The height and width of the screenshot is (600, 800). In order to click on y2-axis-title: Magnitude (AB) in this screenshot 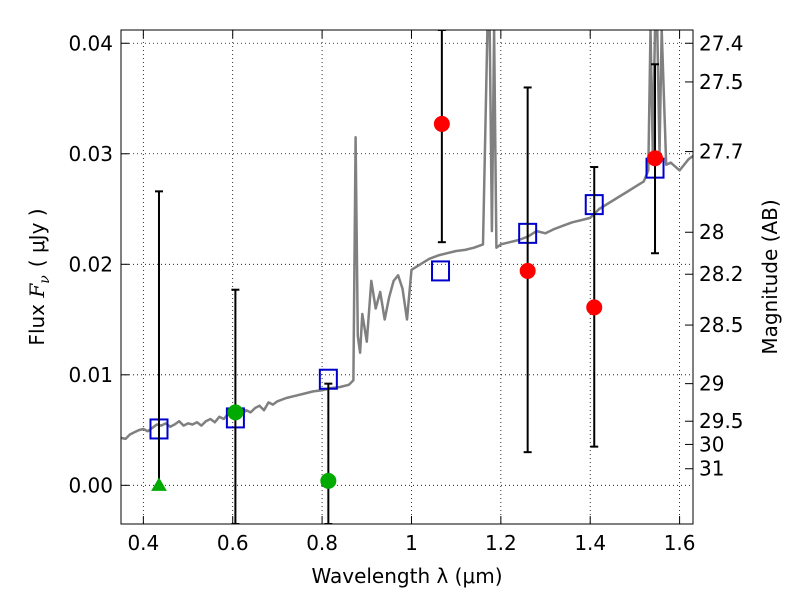, I will do `click(770, 276)`.